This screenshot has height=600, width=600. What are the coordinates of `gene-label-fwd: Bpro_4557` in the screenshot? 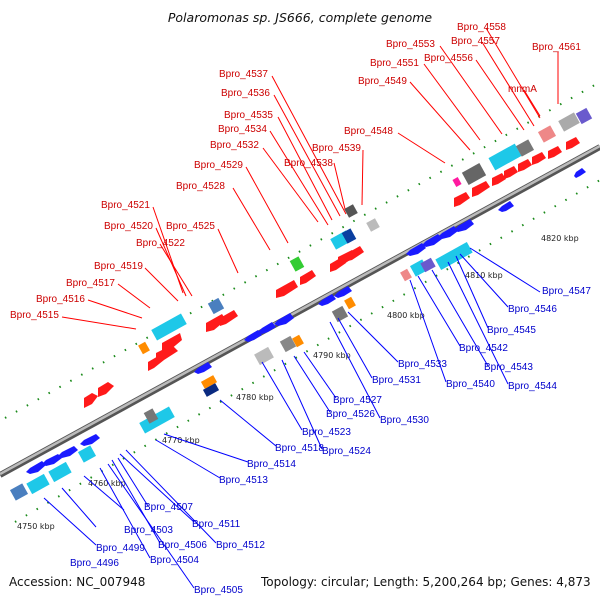 It's located at (475, 41).